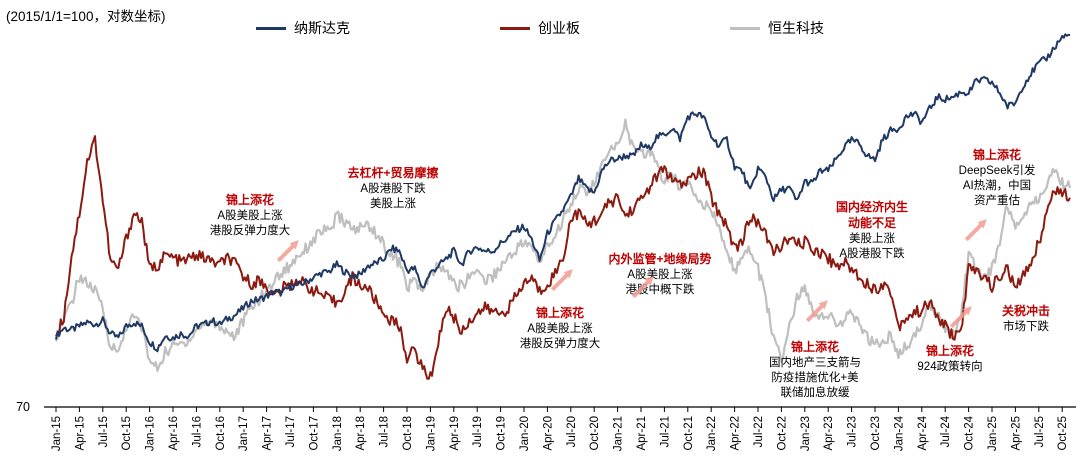 The image size is (1080, 475). Describe the element at coordinates (997, 201) in the screenshot. I see `annotation-body-line: 资产重估` at that location.